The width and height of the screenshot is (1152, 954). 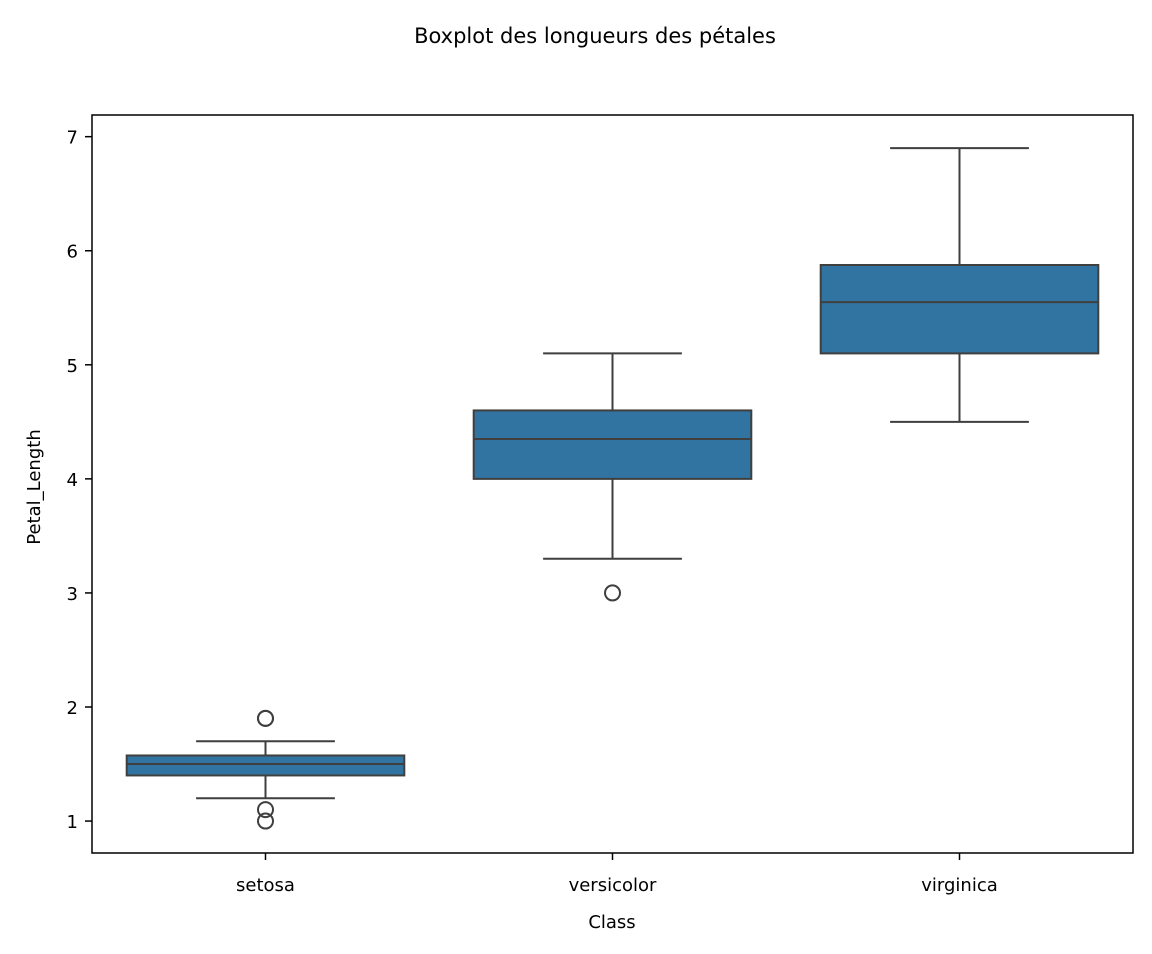 What do you see at coordinates (72, 708) in the screenshot?
I see `y-tick-label: 2` at bounding box center [72, 708].